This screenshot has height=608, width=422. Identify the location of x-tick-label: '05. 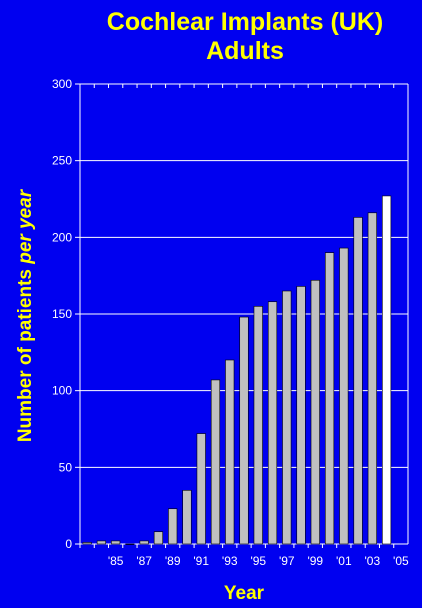
(401, 561).